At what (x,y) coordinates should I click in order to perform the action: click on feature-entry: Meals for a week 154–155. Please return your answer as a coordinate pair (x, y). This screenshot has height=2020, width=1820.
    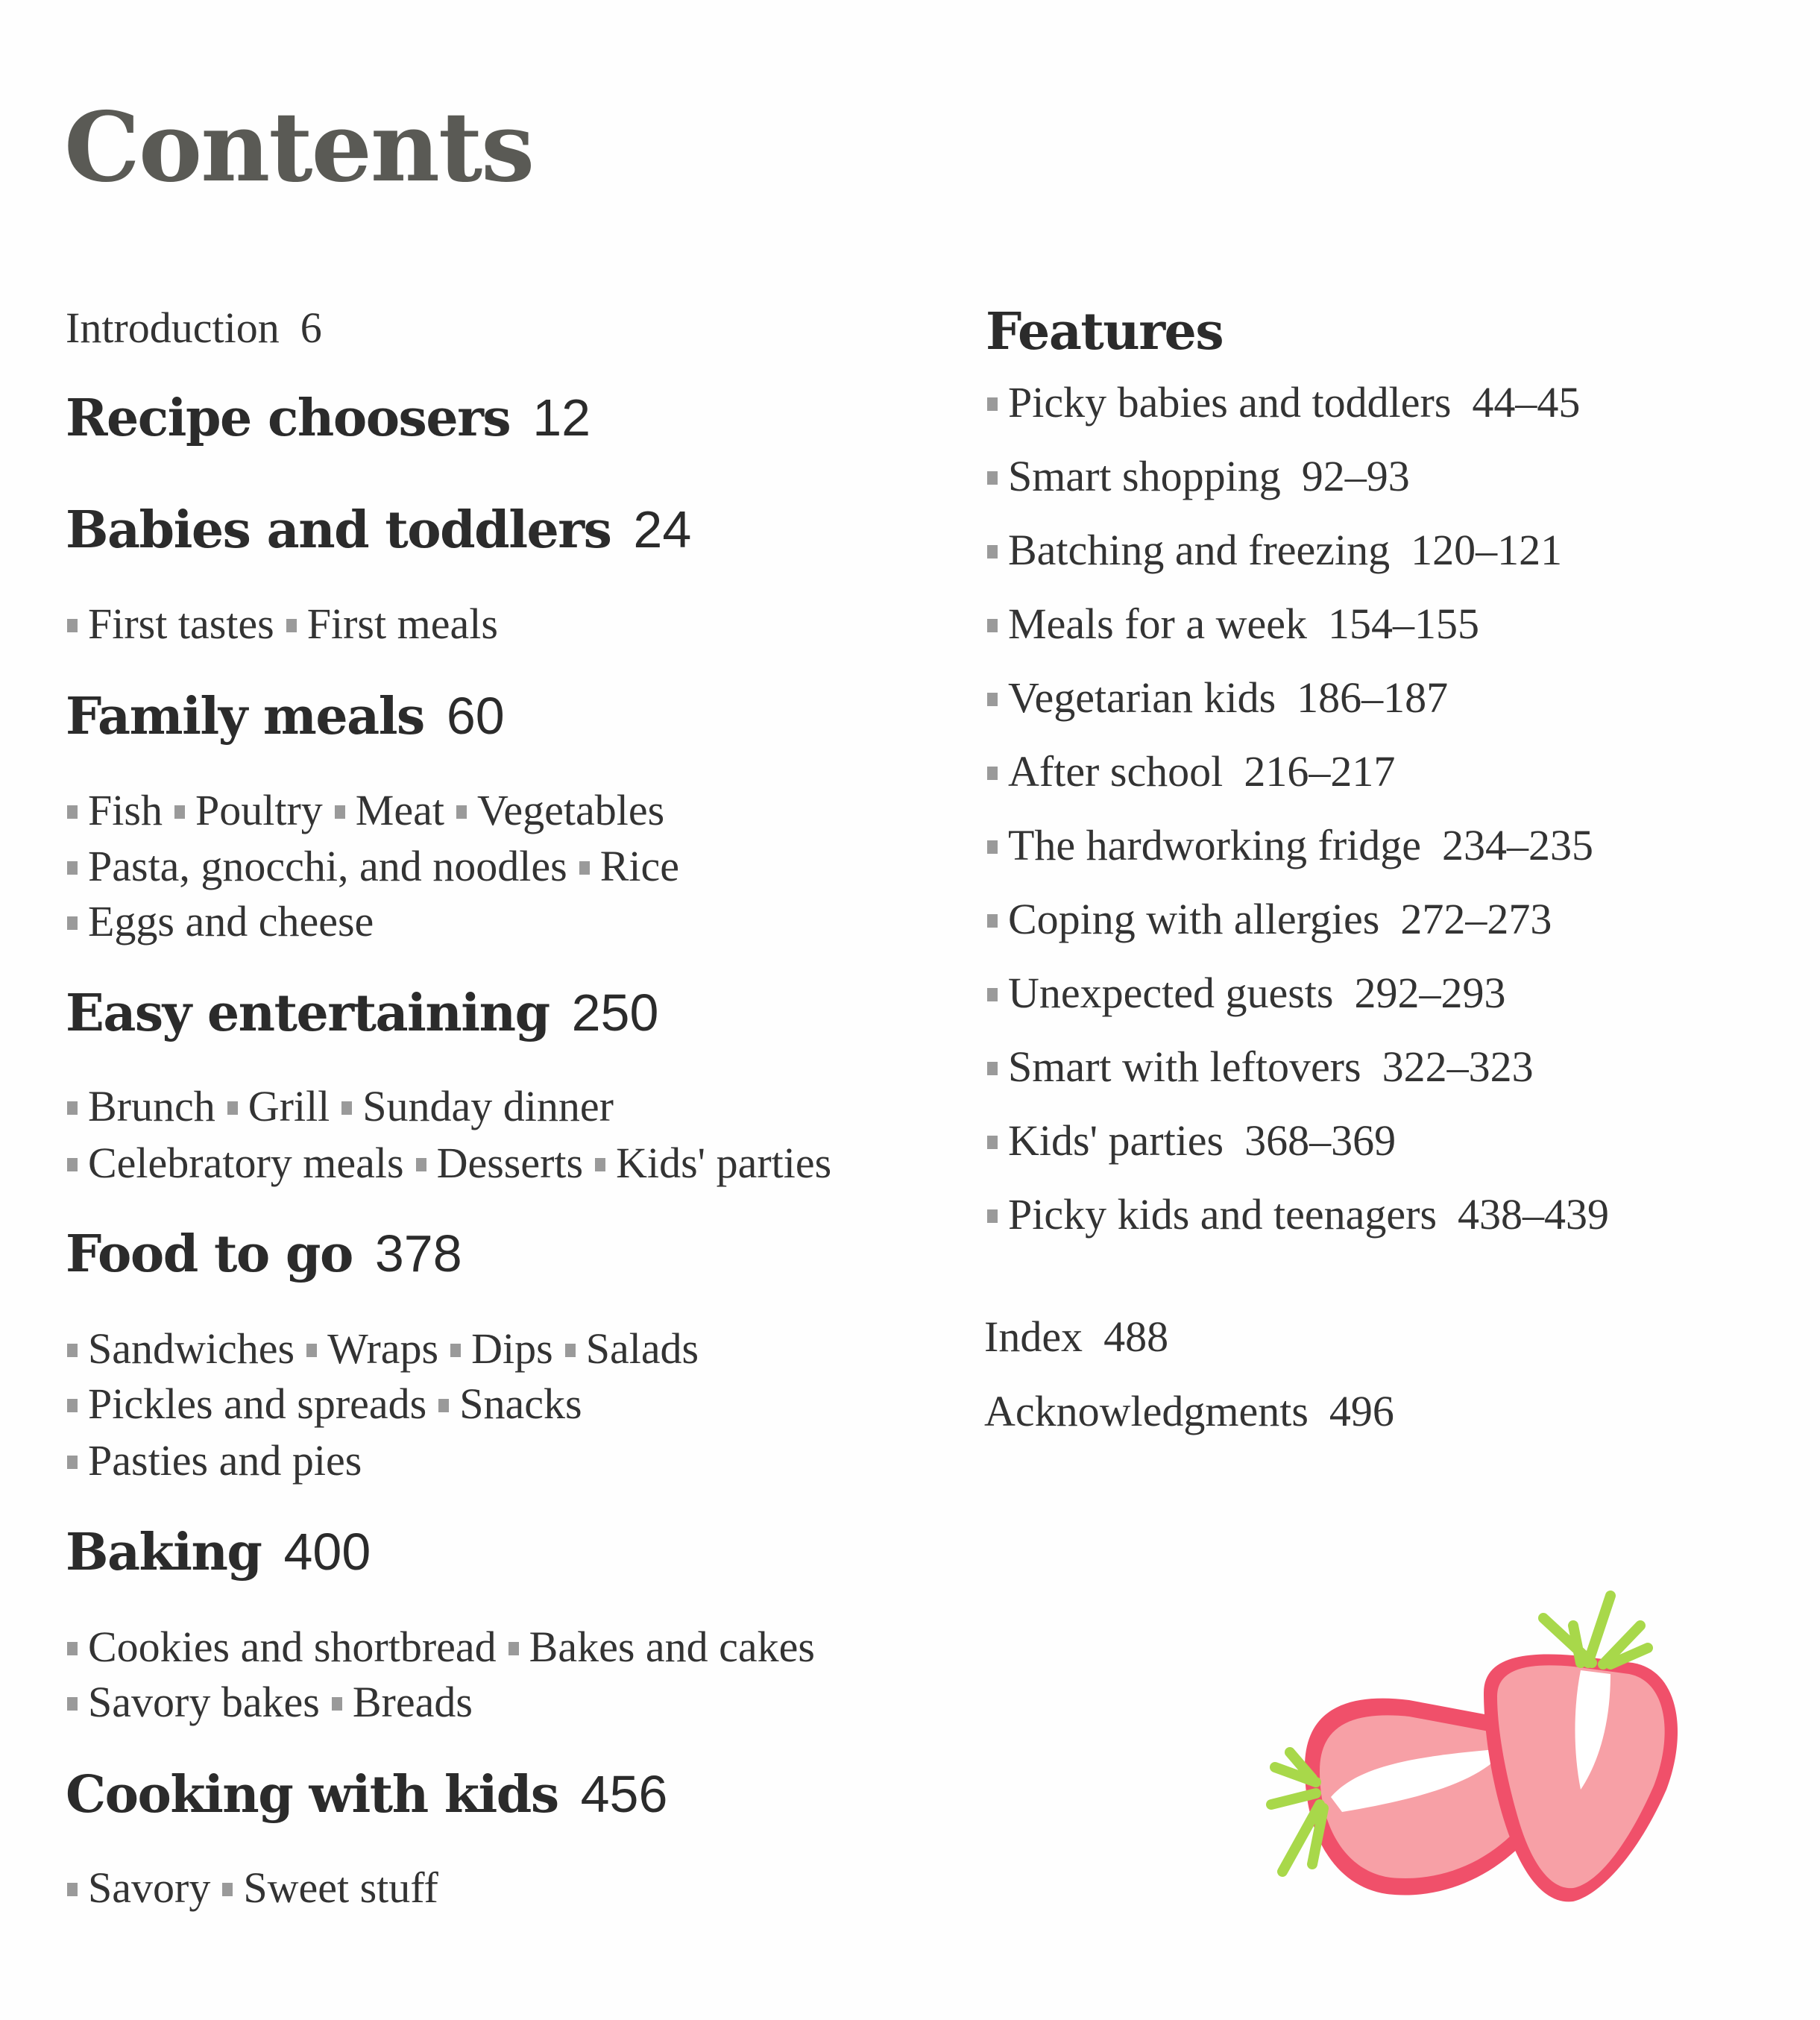
    Looking at the image, I should click on (1231, 624).